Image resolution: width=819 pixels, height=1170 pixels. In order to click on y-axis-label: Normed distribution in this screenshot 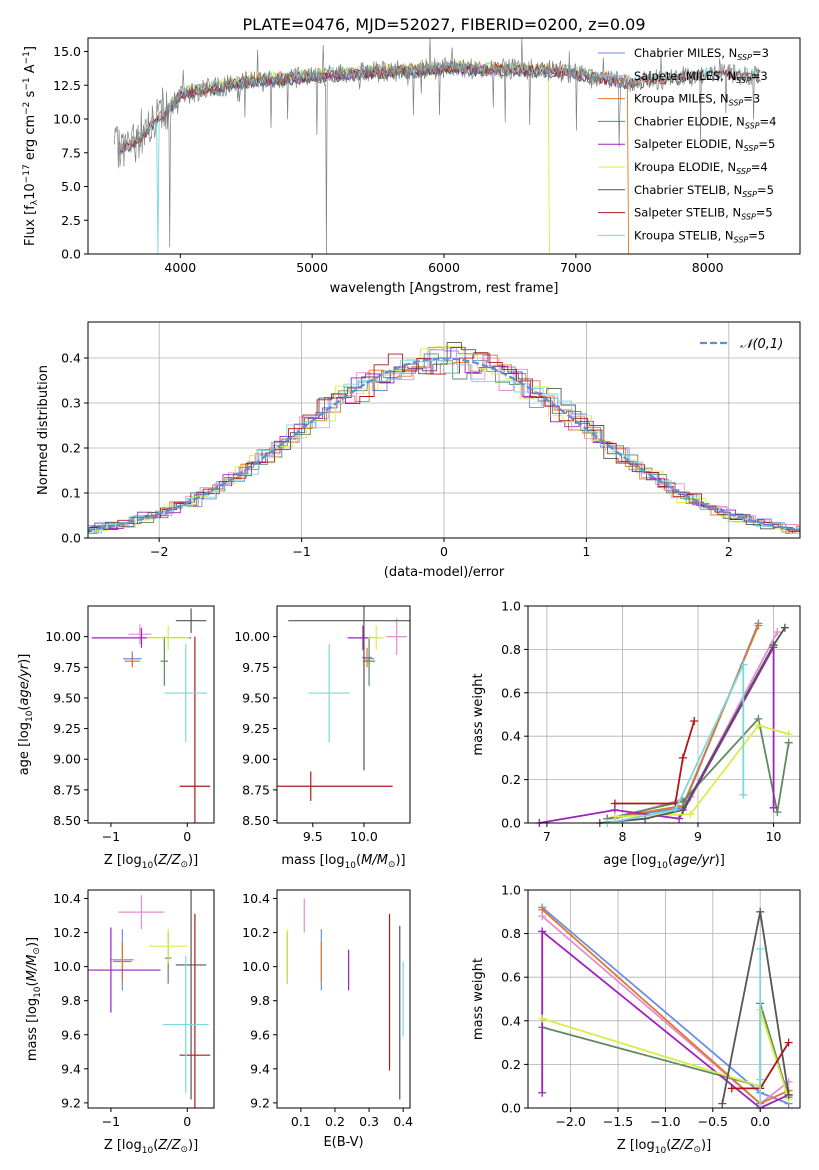, I will do `click(43, 430)`.